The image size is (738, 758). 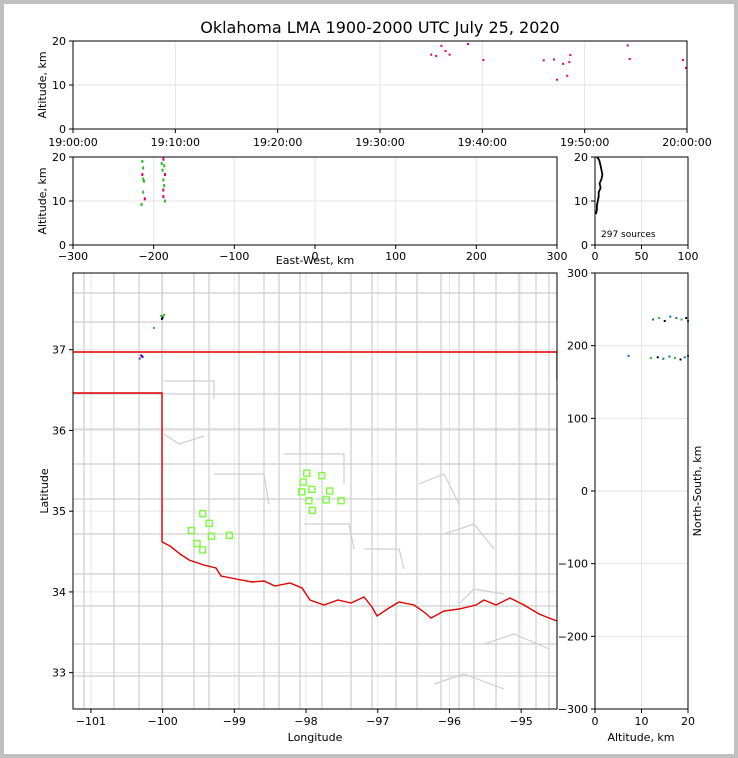 What do you see at coordinates (59, 673) in the screenshot?
I see `map-ytick-label: 33` at bounding box center [59, 673].